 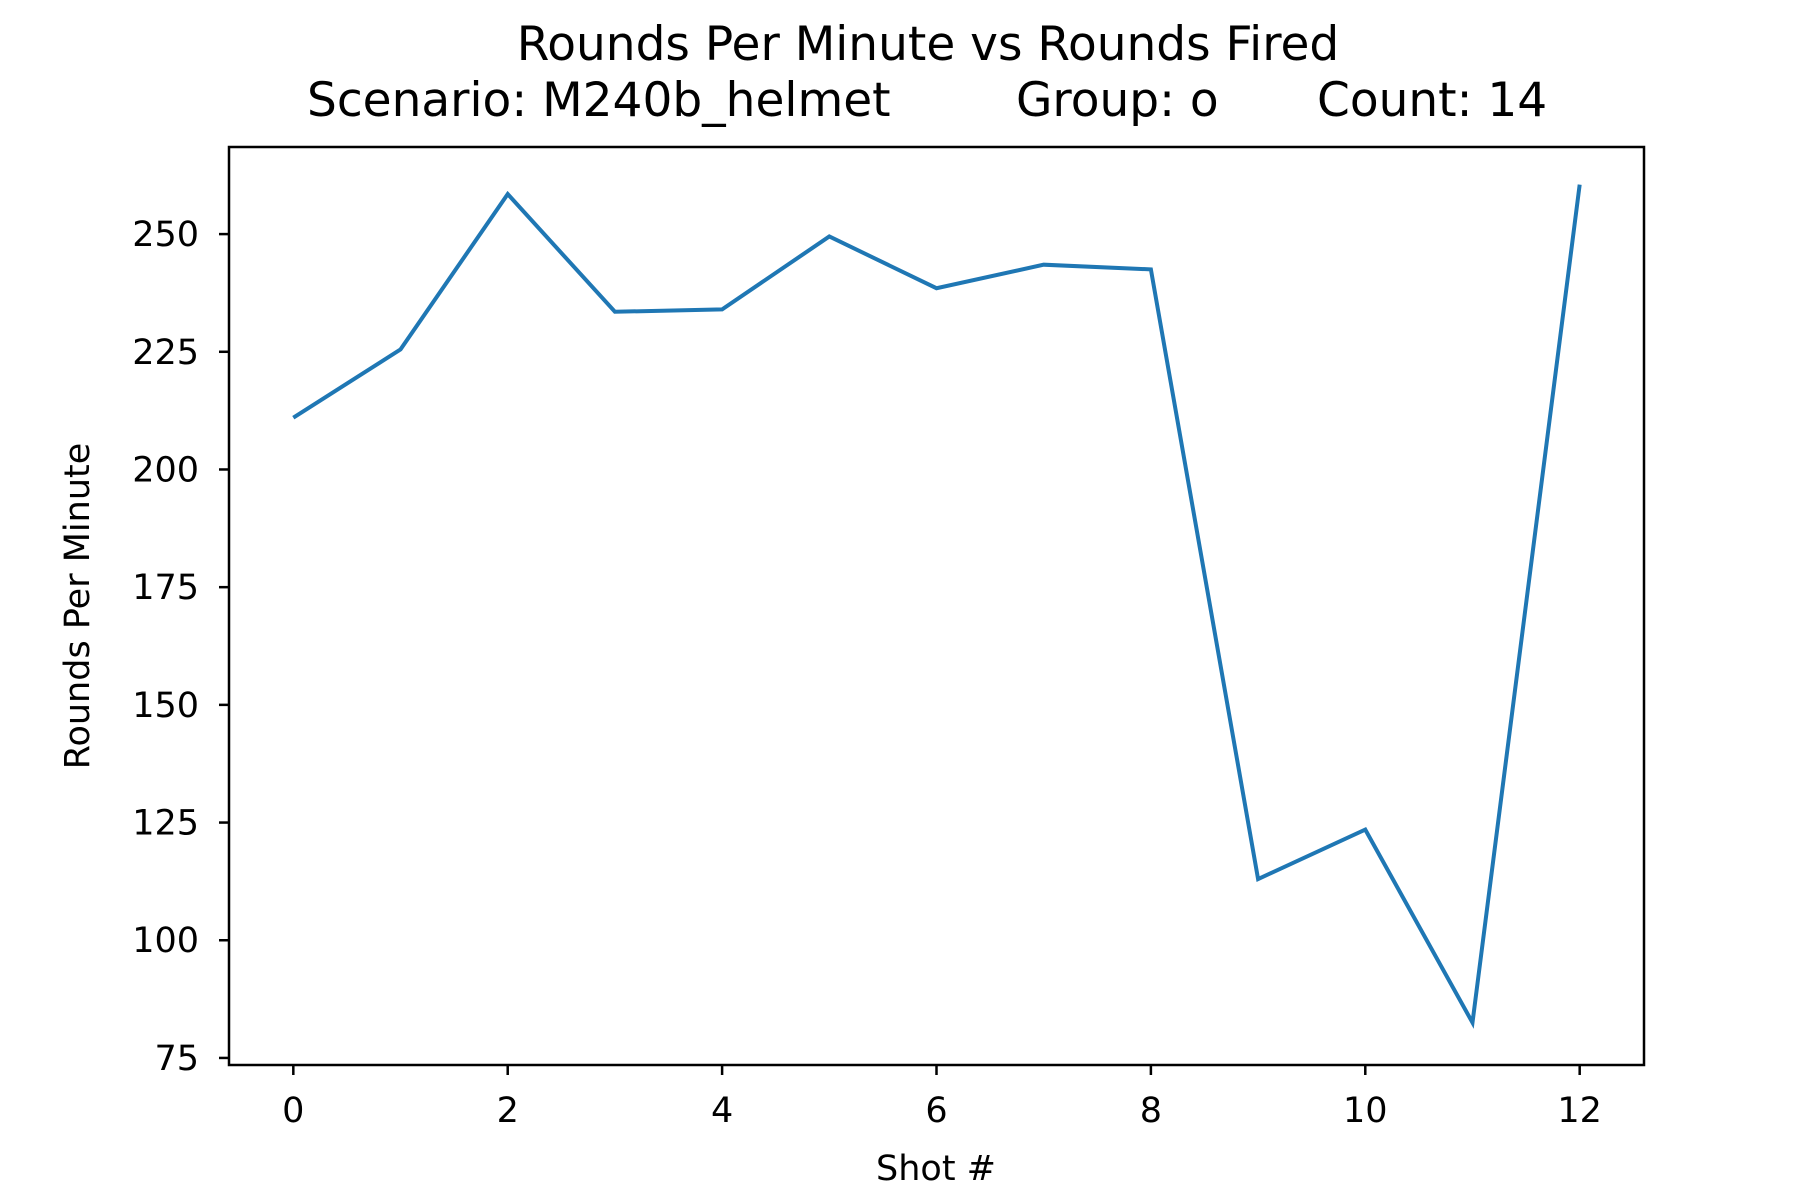 What do you see at coordinates (165, 706) in the screenshot?
I see `y-tick-label-150: 150` at bounding box center [165, 706].